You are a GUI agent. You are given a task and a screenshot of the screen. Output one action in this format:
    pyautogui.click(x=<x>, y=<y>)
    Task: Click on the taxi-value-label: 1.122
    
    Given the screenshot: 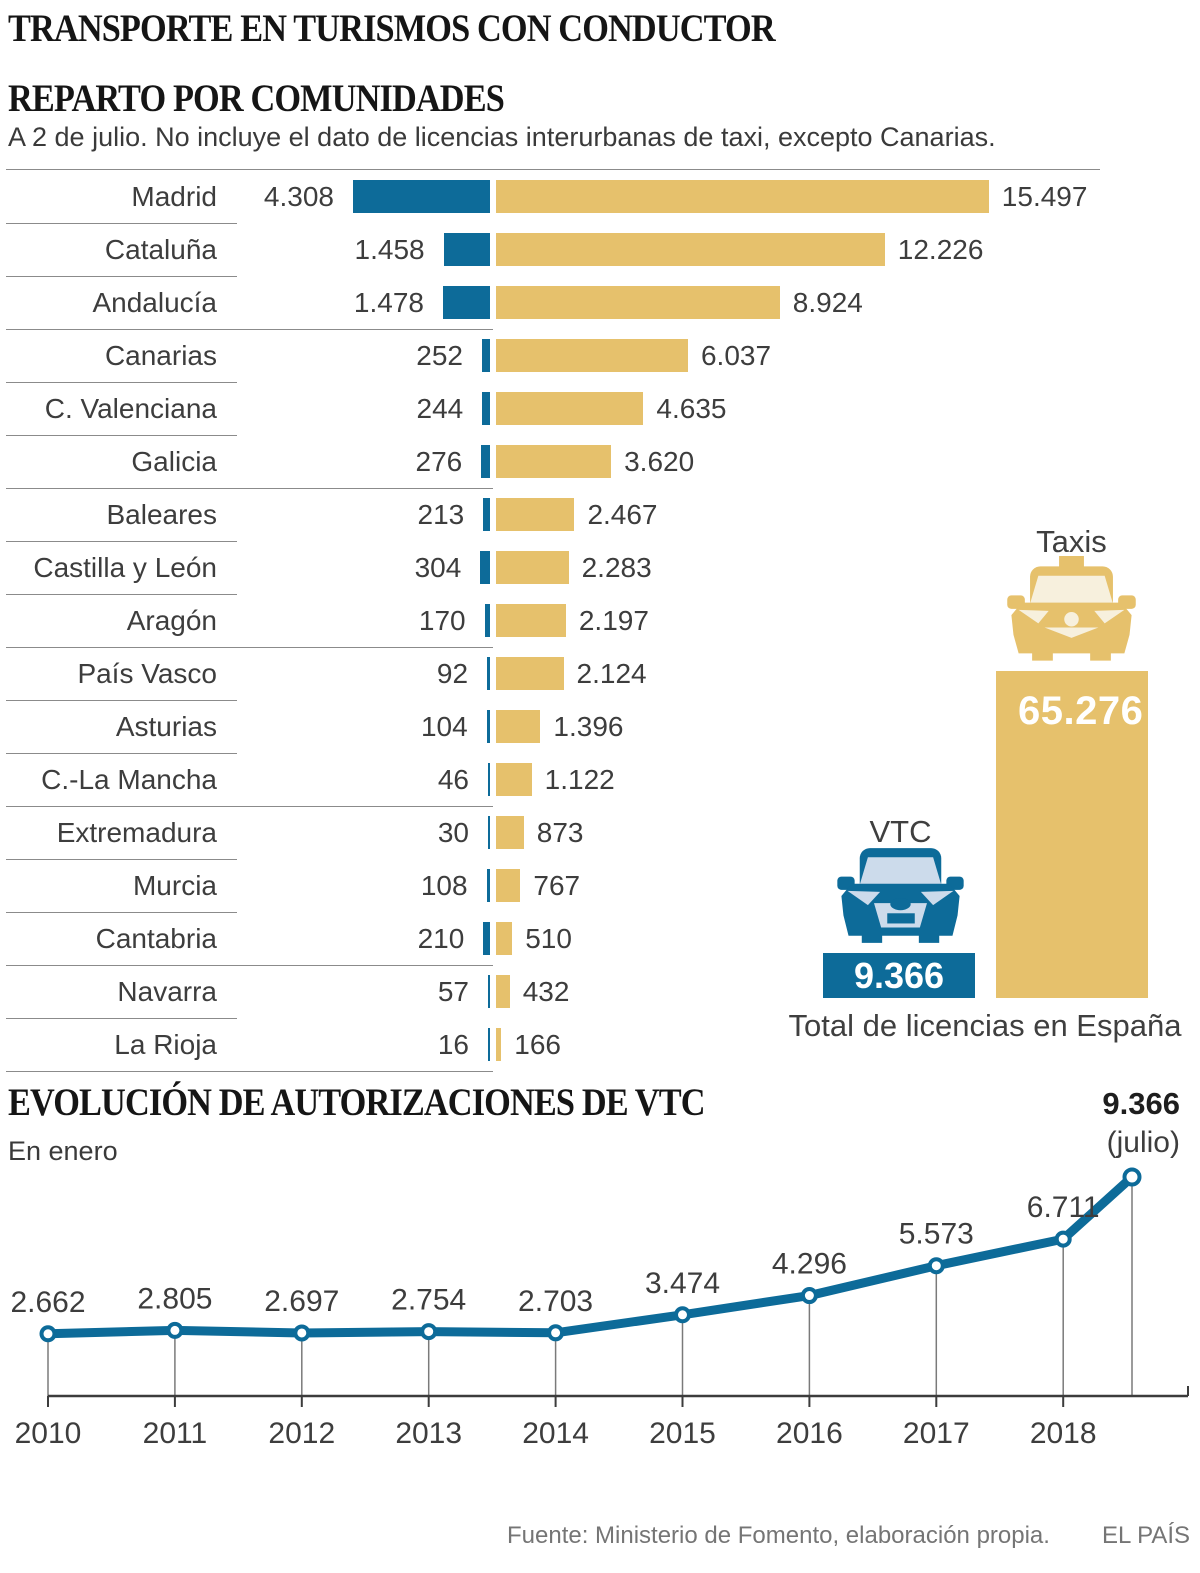 What is the action you would take?
    pyautogui.click(x=579, y=779)
    